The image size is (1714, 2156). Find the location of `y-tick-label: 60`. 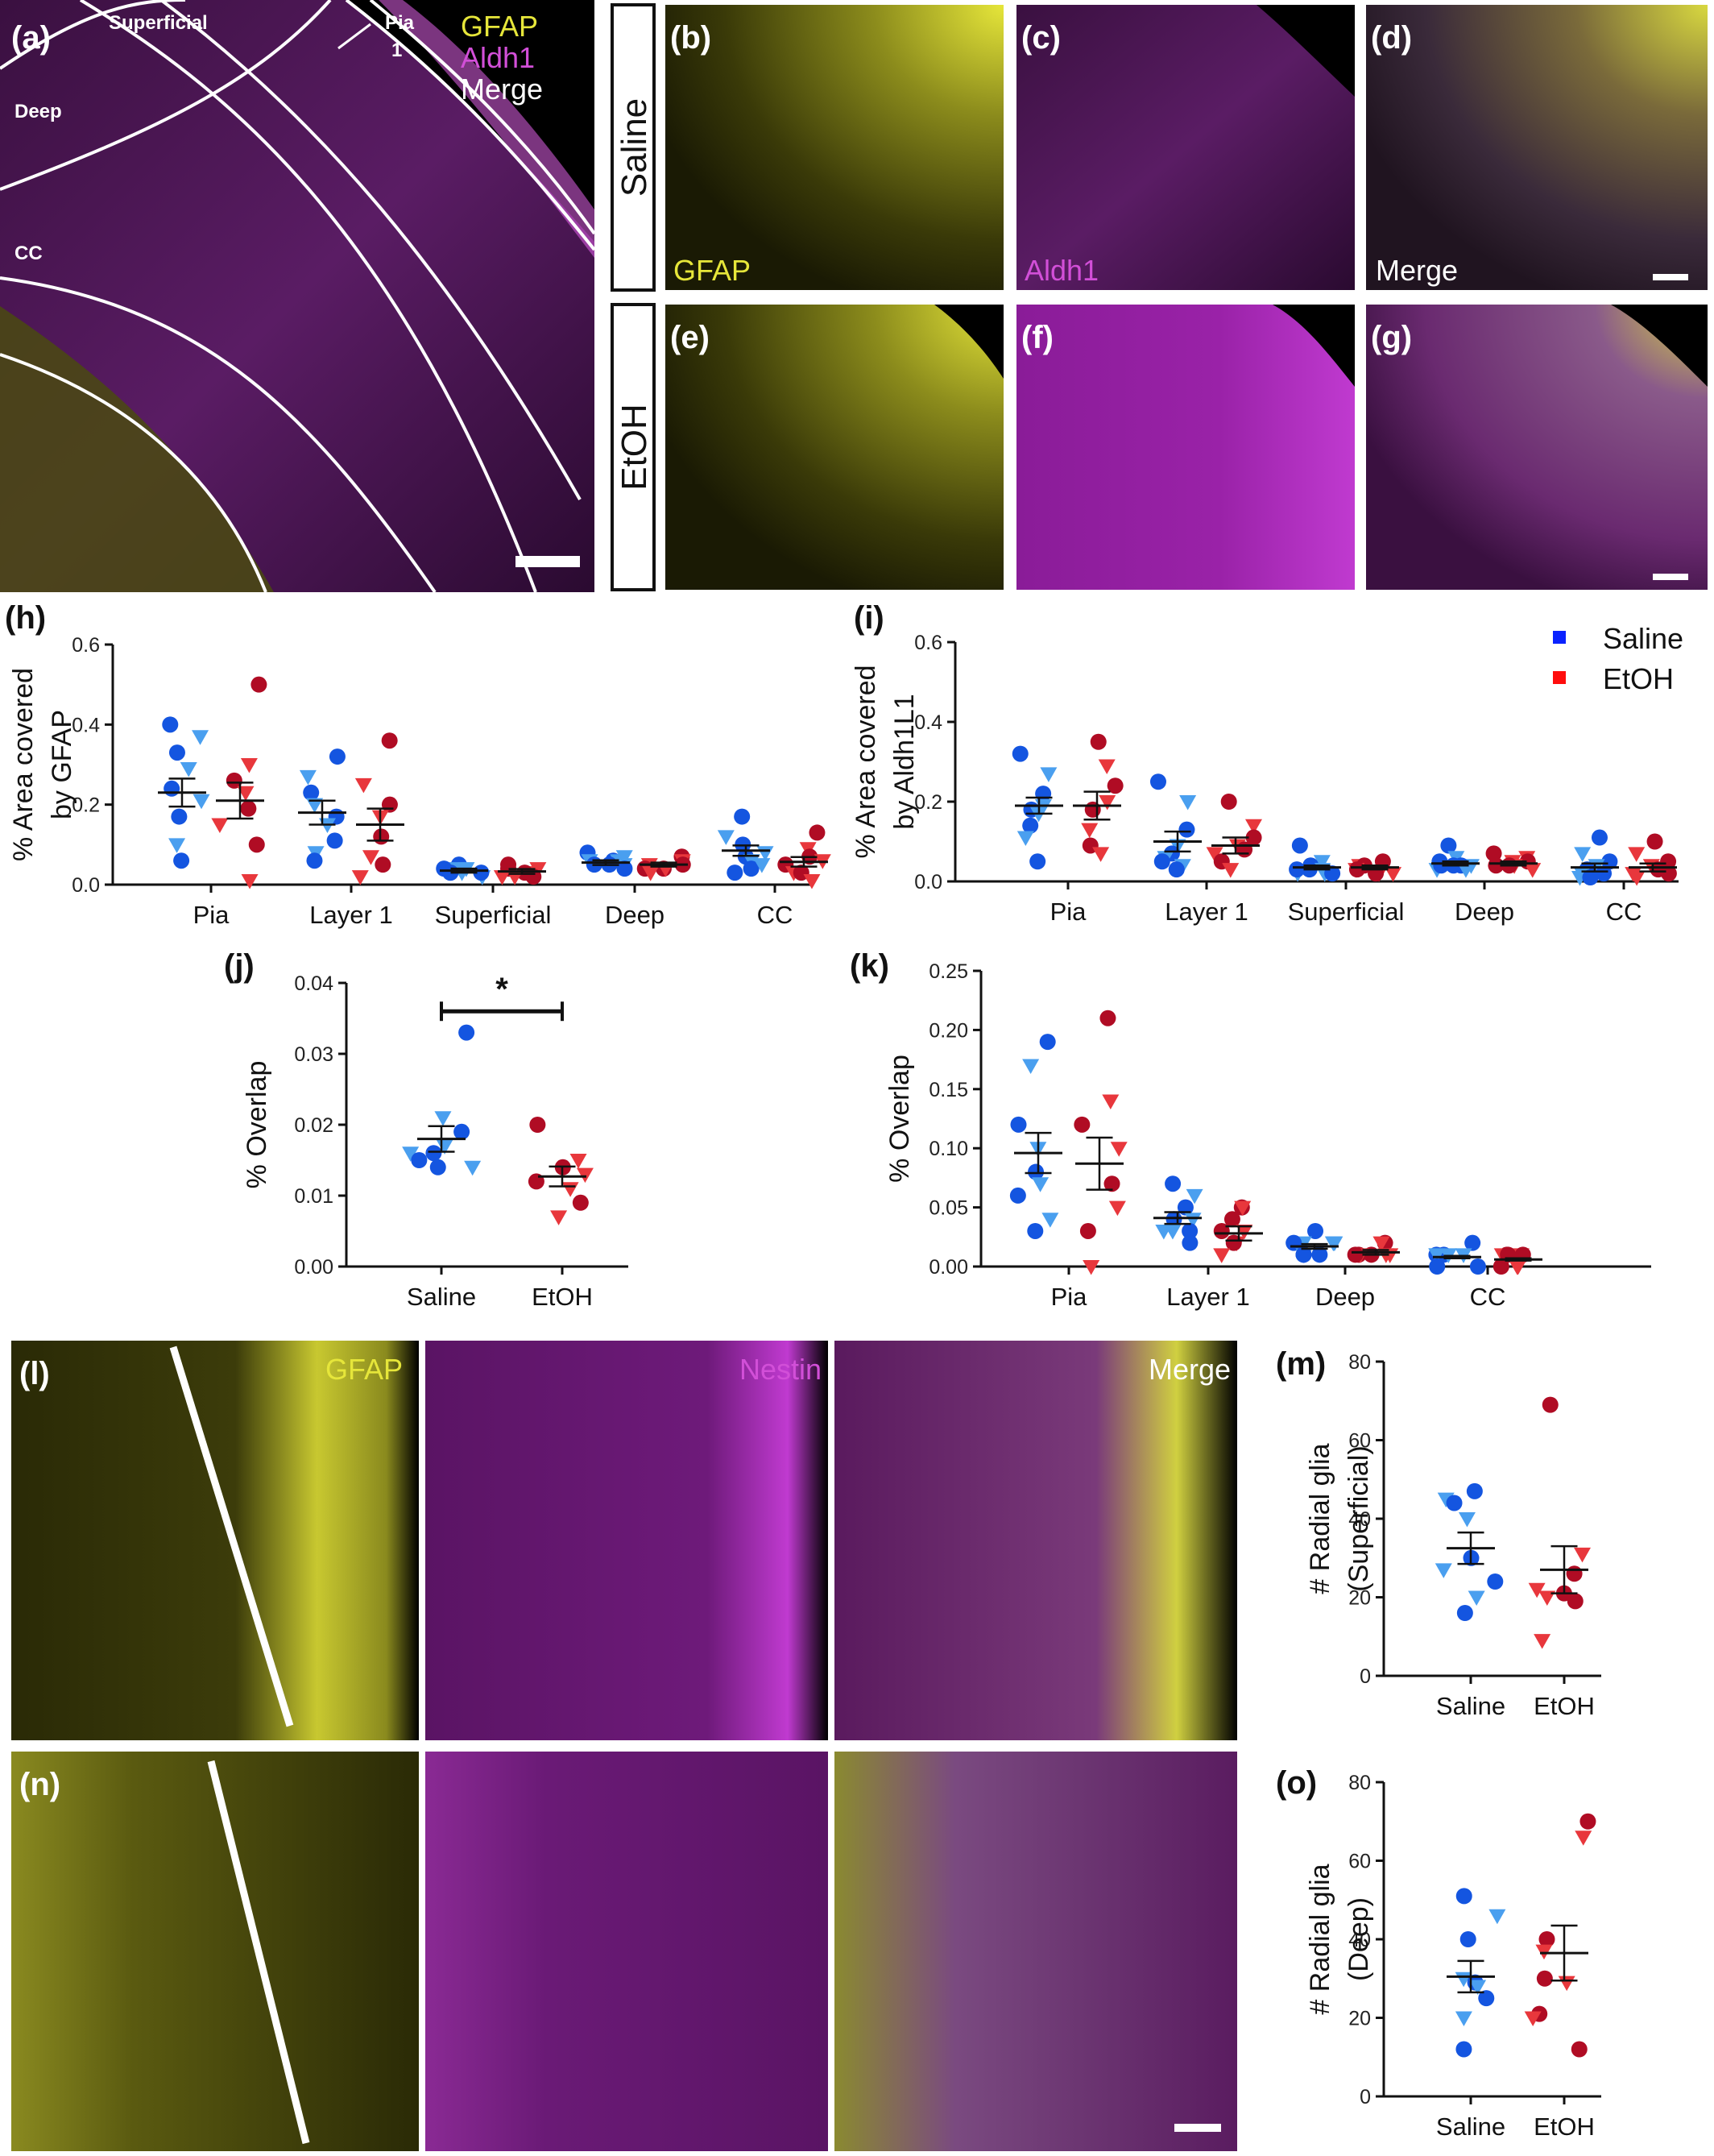

y-tick-label: 60 is located at coordinates (1359, 1862).